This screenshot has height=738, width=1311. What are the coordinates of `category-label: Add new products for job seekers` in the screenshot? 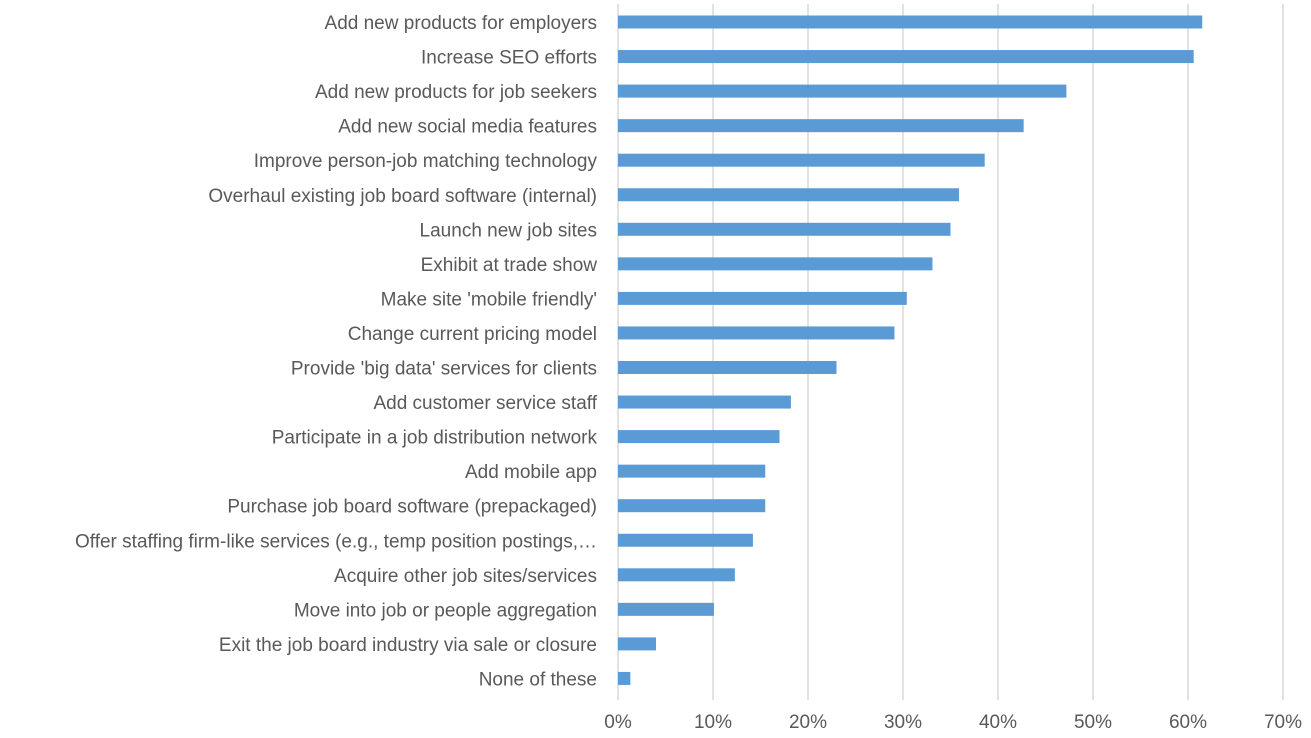 It's located at (456, 92).